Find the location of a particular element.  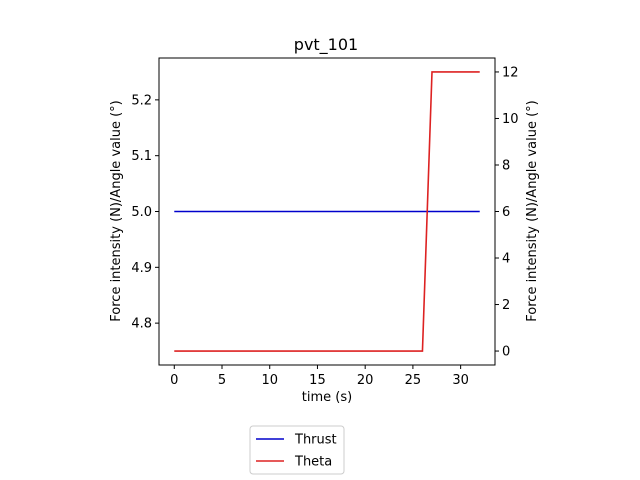

y-right-tick-label: 2 is located at coordinates (506, 305).